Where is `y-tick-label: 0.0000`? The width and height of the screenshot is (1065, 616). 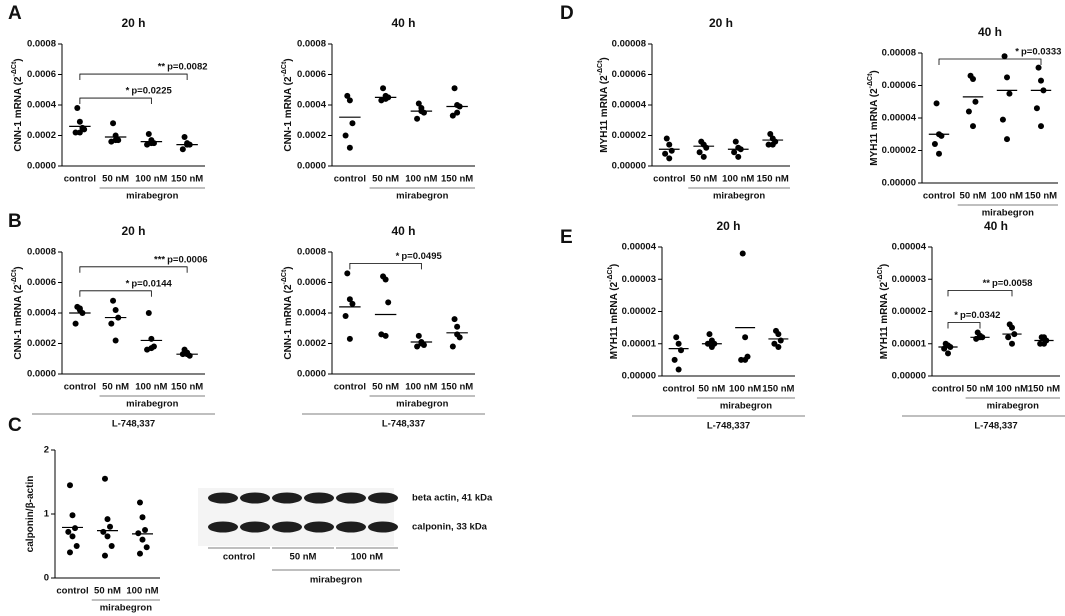 y-tick-label: 0.0000 is located at coordinates (41, 374).